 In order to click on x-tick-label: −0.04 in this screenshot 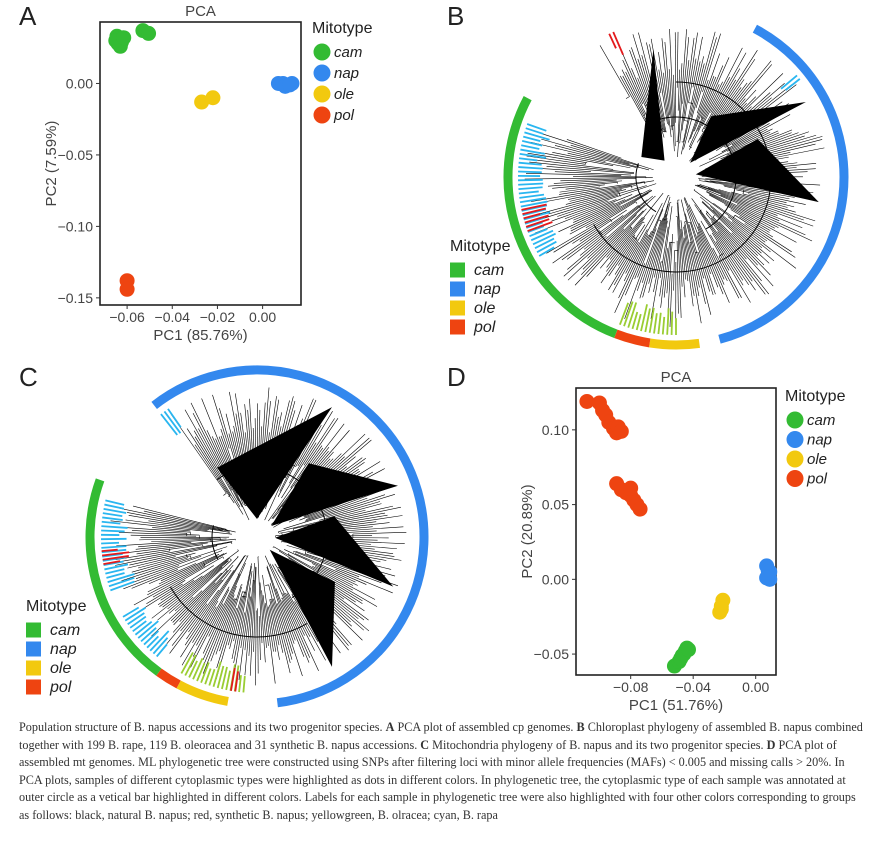, I will do `click(693, 687)`.